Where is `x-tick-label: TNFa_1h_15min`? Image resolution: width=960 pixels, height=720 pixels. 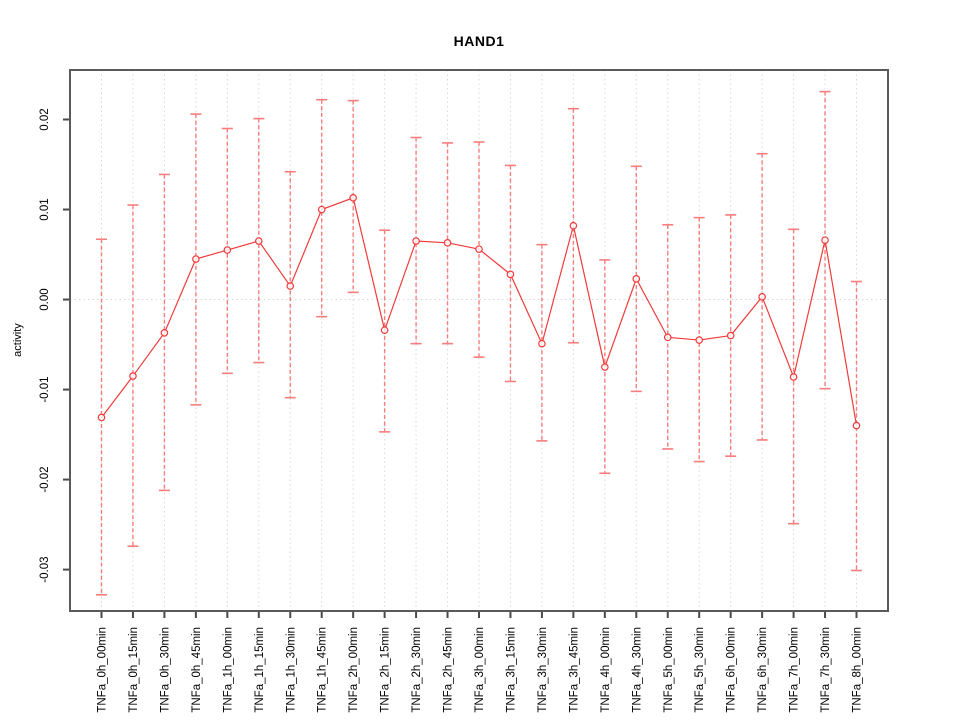 x-tick-label: TNFa_1h_15min is located at coordinates (260, 670).